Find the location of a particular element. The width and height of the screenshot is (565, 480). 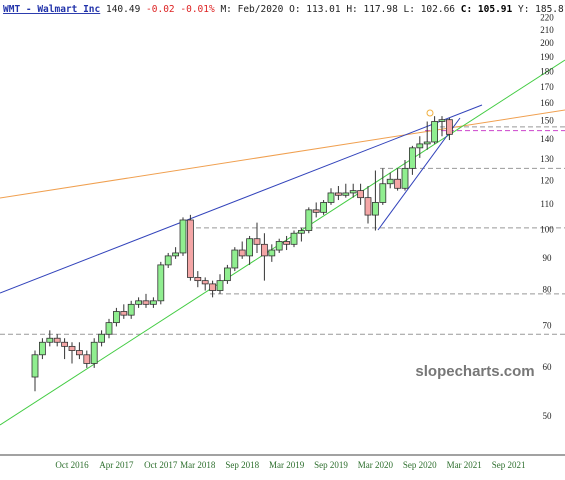

y-tick-label: 110 is located at coordinates (547, 204).